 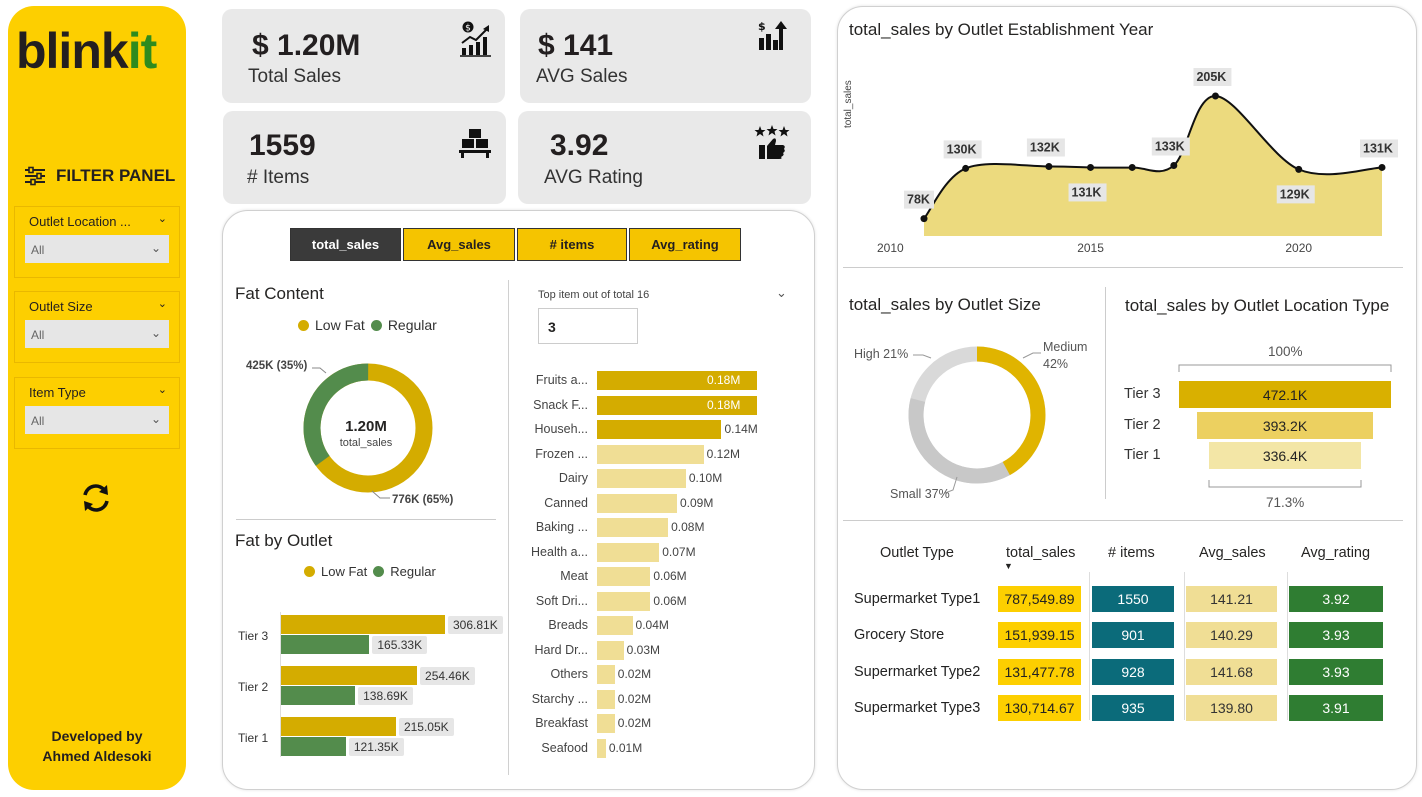 What do you see at coordinates (97, 249) in the screenshot?
I see `outlet-location-select: All ⌄` at bounding box center [97, 249].